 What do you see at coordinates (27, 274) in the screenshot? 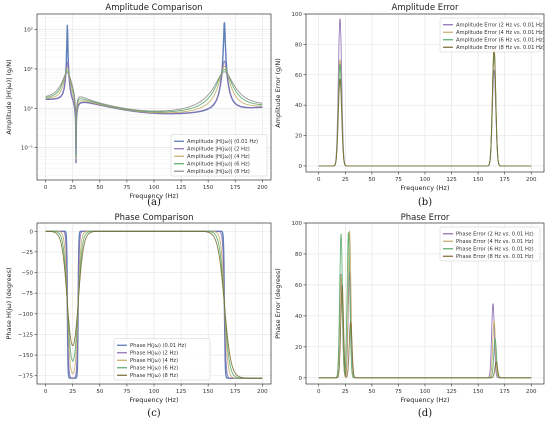
I see `y-tick-label: −50` at bounding box center [27, 274].